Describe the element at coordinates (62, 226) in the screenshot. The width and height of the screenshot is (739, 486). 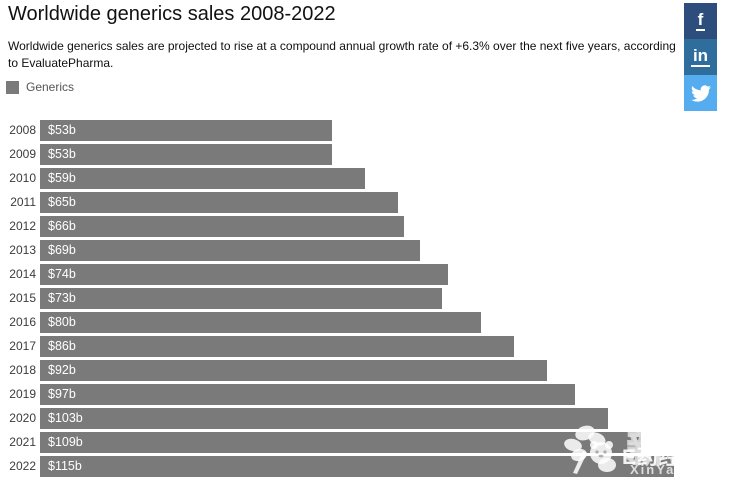
I see `bar-value-label: $66b` at that location.